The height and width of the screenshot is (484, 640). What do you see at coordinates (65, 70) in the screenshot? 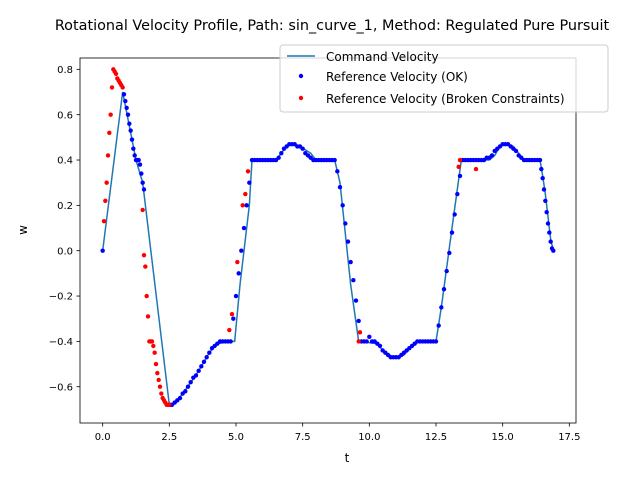
I see `y-tick-label: 0.8` at bounding box center [65, 70].